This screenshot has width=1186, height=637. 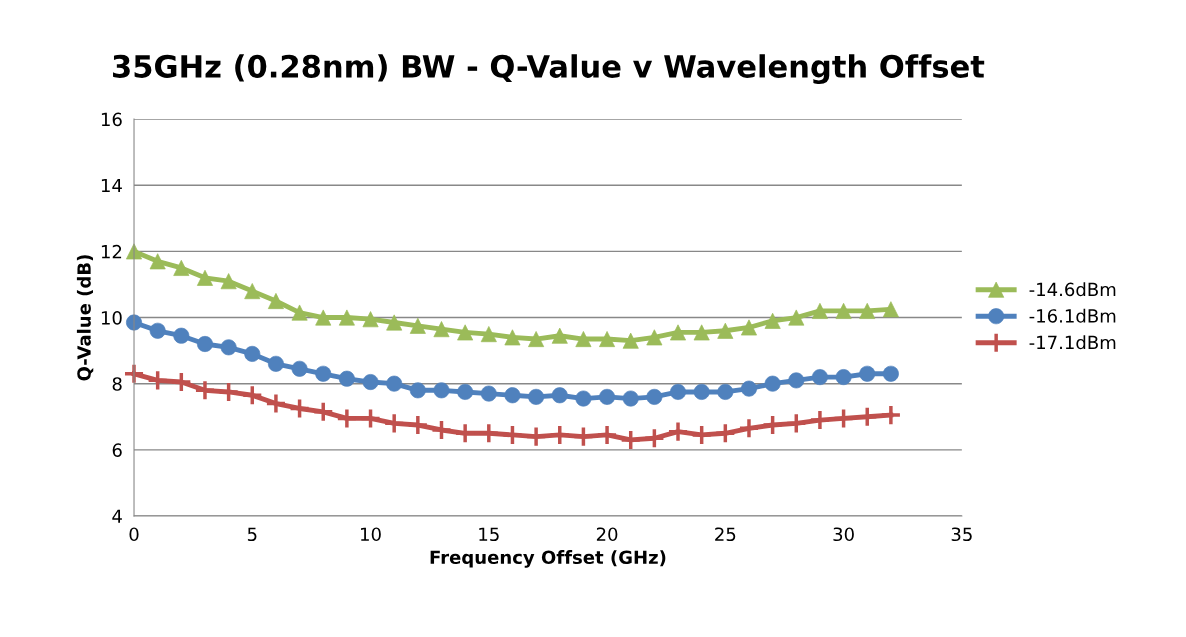 I want to click on x-tick-label: 35, so click(x=961, y=534).